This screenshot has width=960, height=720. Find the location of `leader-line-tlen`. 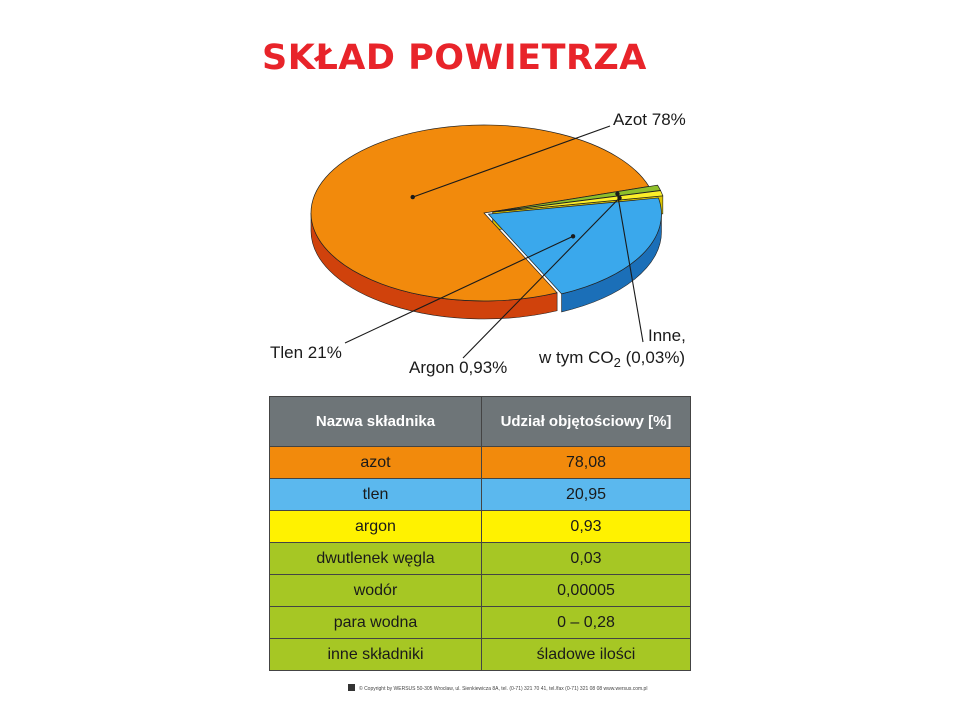

leader-line-tlen is located at coordinates (459, 289).